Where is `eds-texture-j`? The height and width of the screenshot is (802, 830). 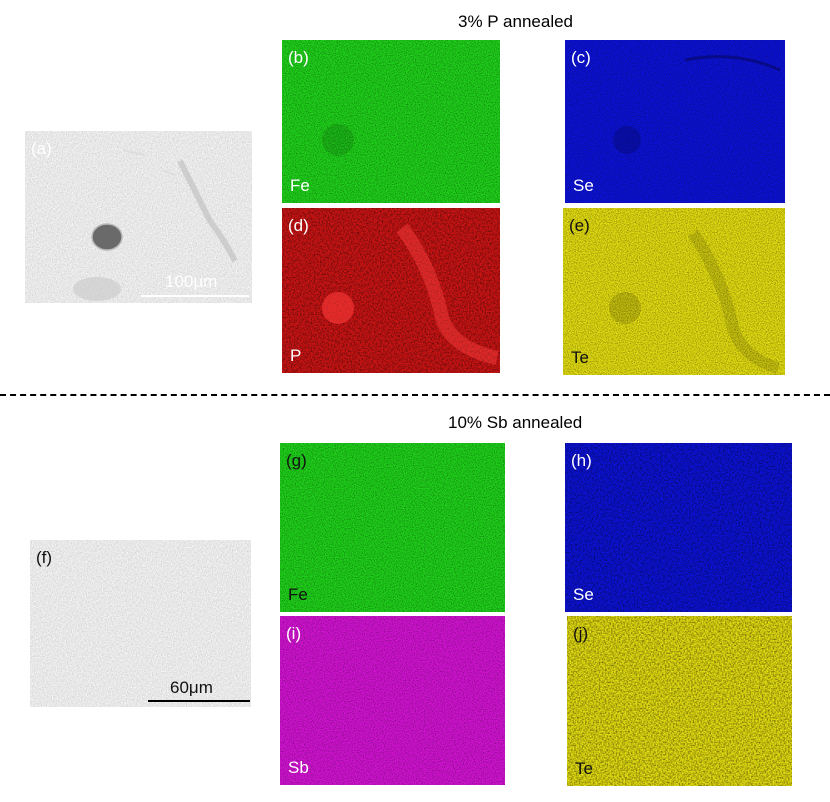
eds-texture-j is located at coordinates (679, 701).